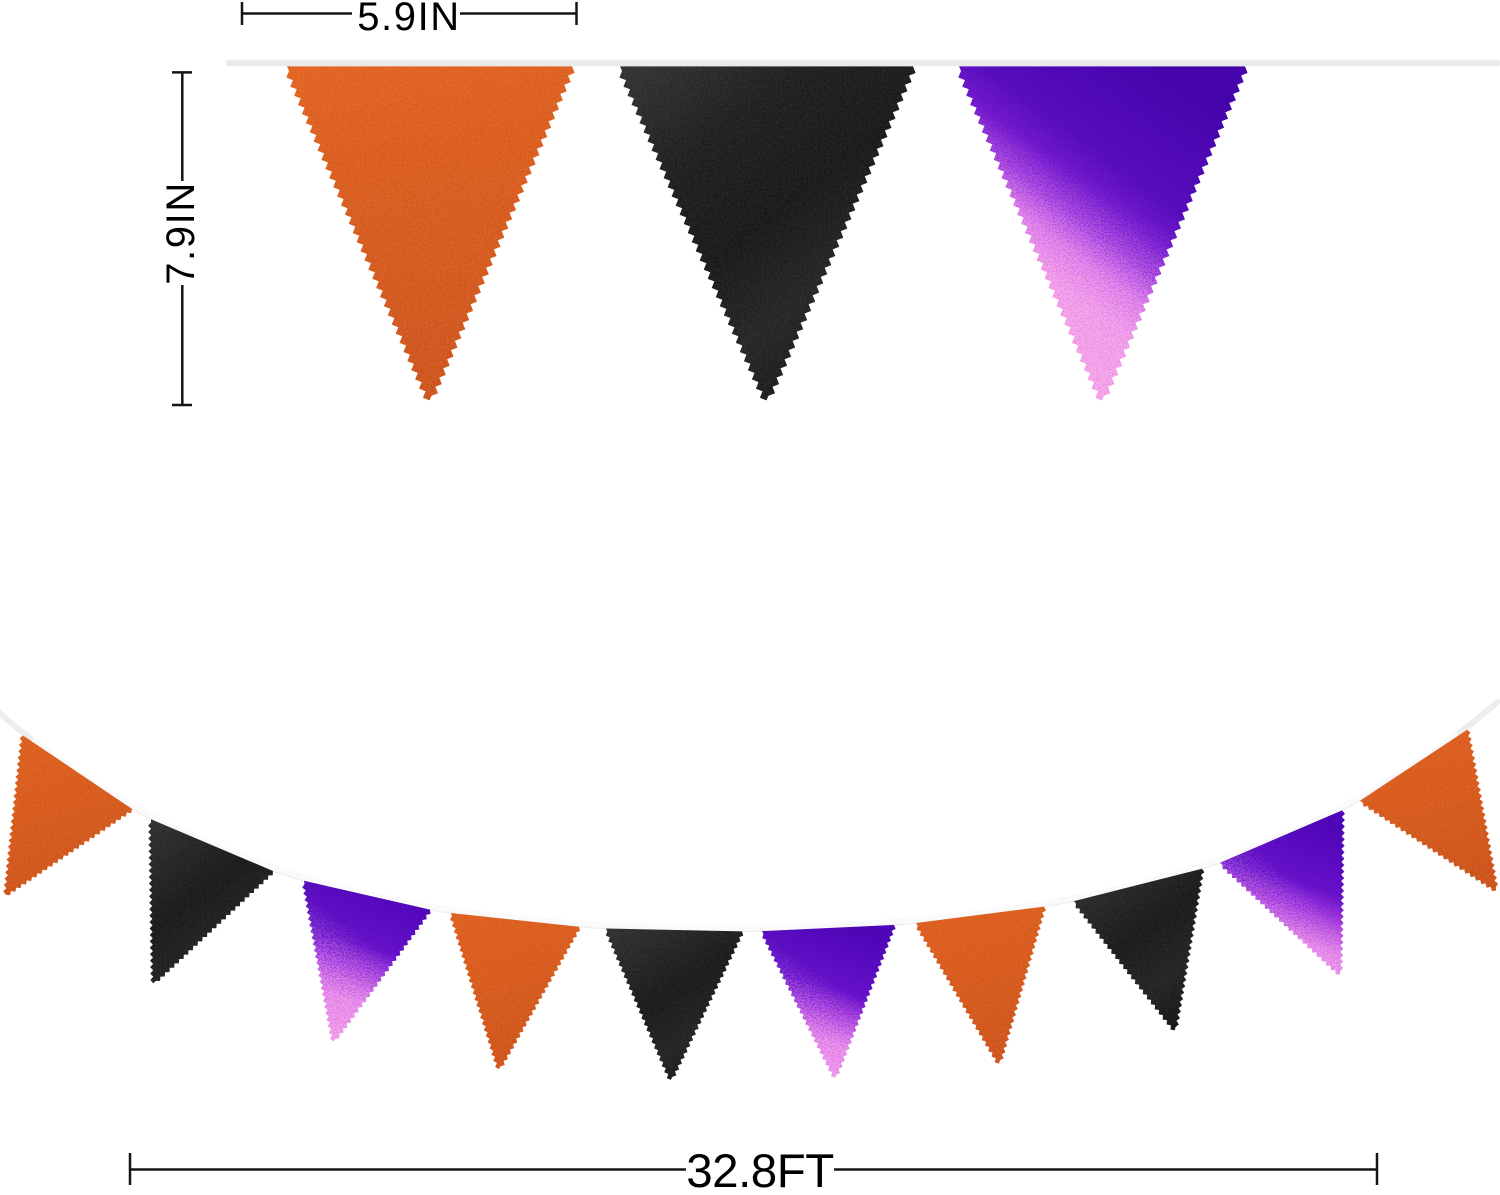 This screenshot has width=1500, height=1195. What do you see at coordinates (181, 233) in the screenshot?
I see `svg-text: 7.9IN` at bounding box center [181, 233].